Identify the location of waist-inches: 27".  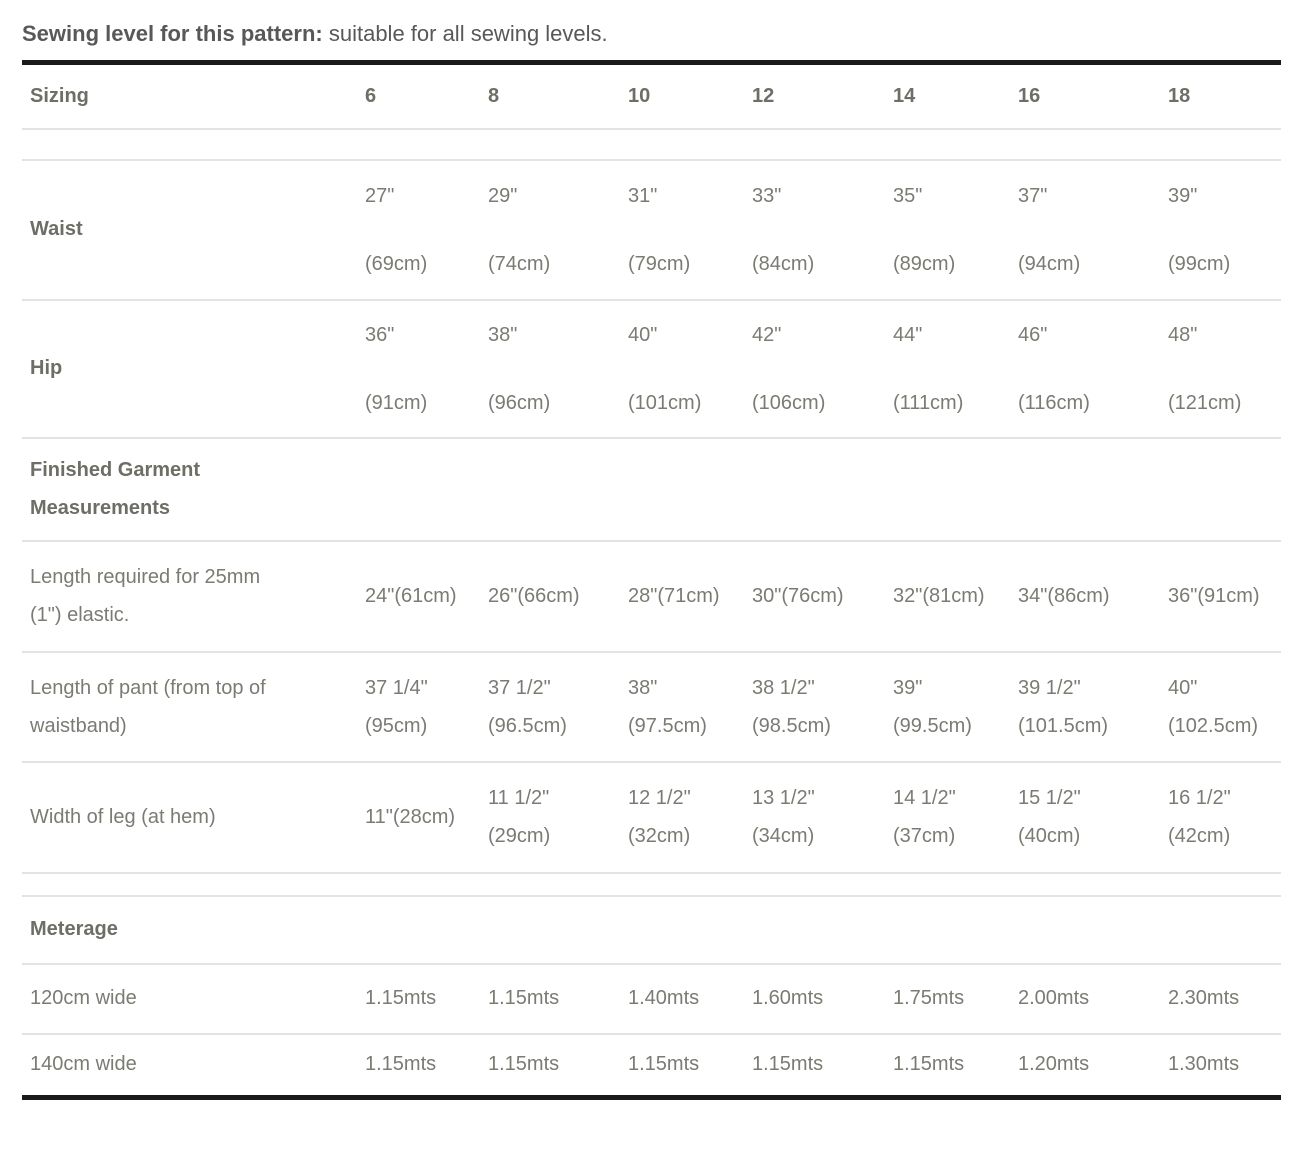
(380, 195).